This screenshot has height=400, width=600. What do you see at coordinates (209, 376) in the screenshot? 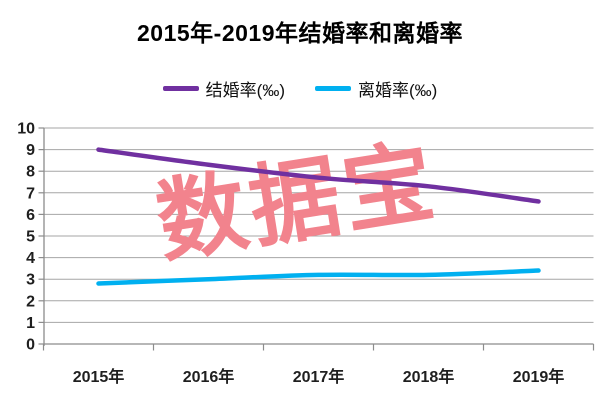
I see `x-tick-label: 2016年` at bounding box center [209, 376].